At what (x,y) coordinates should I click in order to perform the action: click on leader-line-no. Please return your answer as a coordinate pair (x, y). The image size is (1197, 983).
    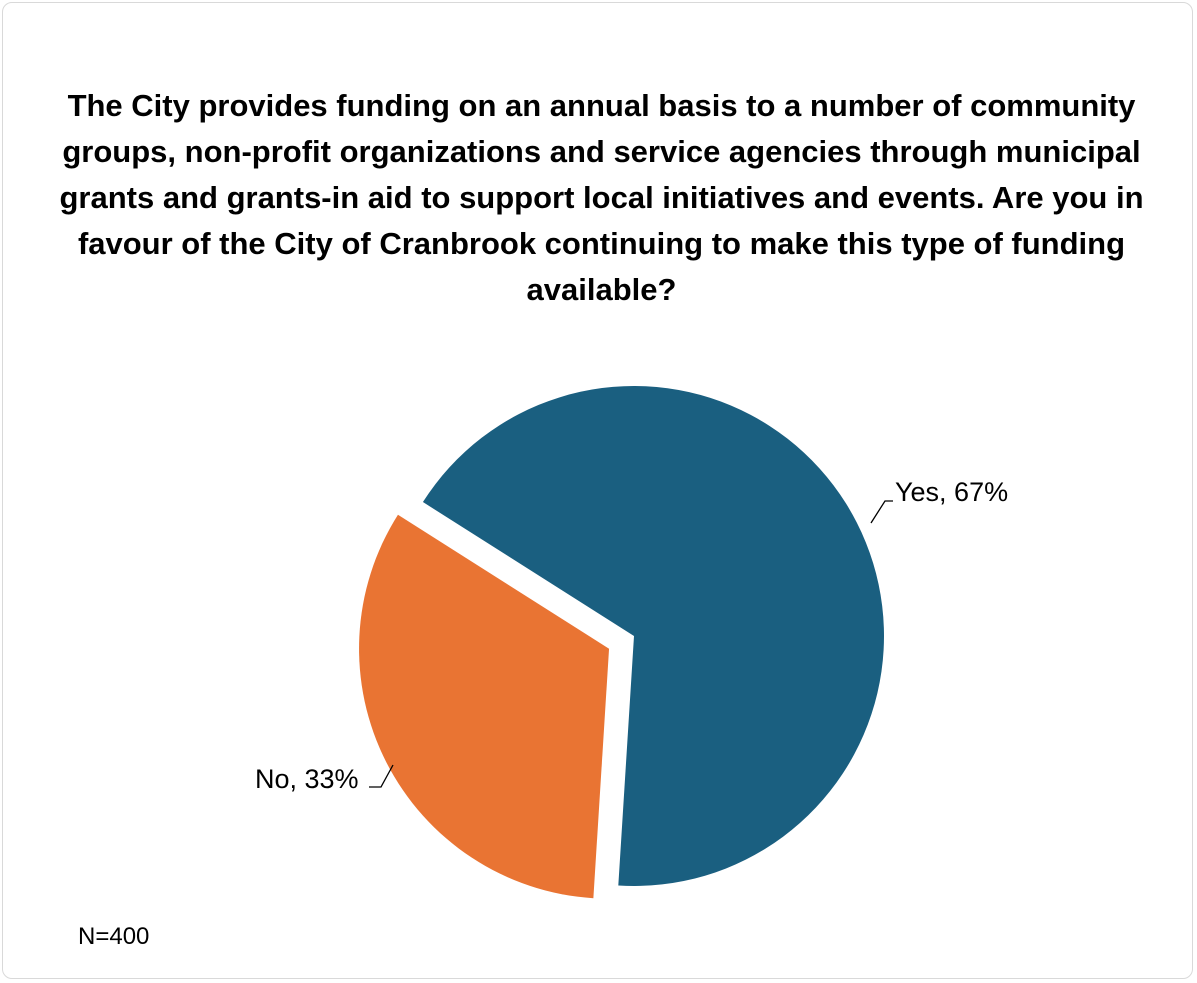
    Looking at the image, I should click on (381, 776).